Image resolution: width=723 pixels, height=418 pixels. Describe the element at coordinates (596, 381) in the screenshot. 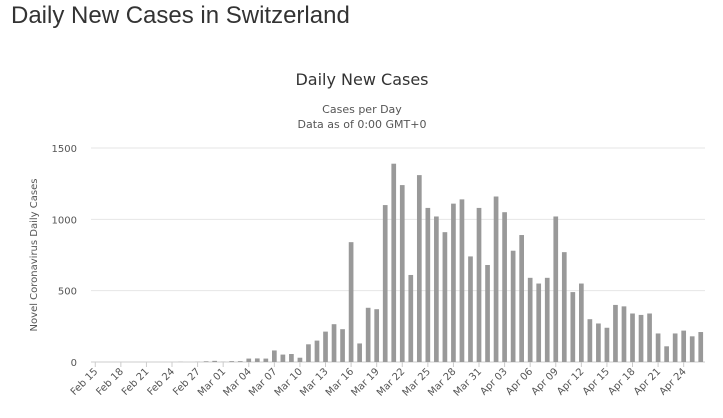

I see `x-tick-label: Apr 15` at that location.